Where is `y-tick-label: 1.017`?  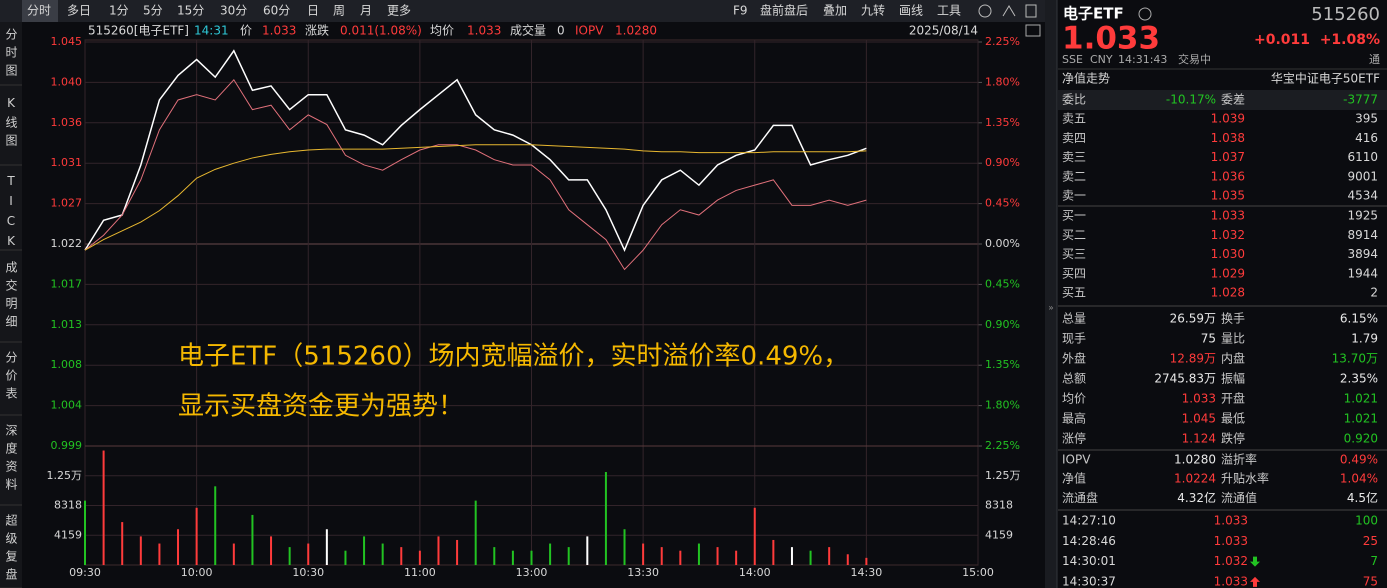 y-tick-label: 1.017 is located at coordinates (67, 283).